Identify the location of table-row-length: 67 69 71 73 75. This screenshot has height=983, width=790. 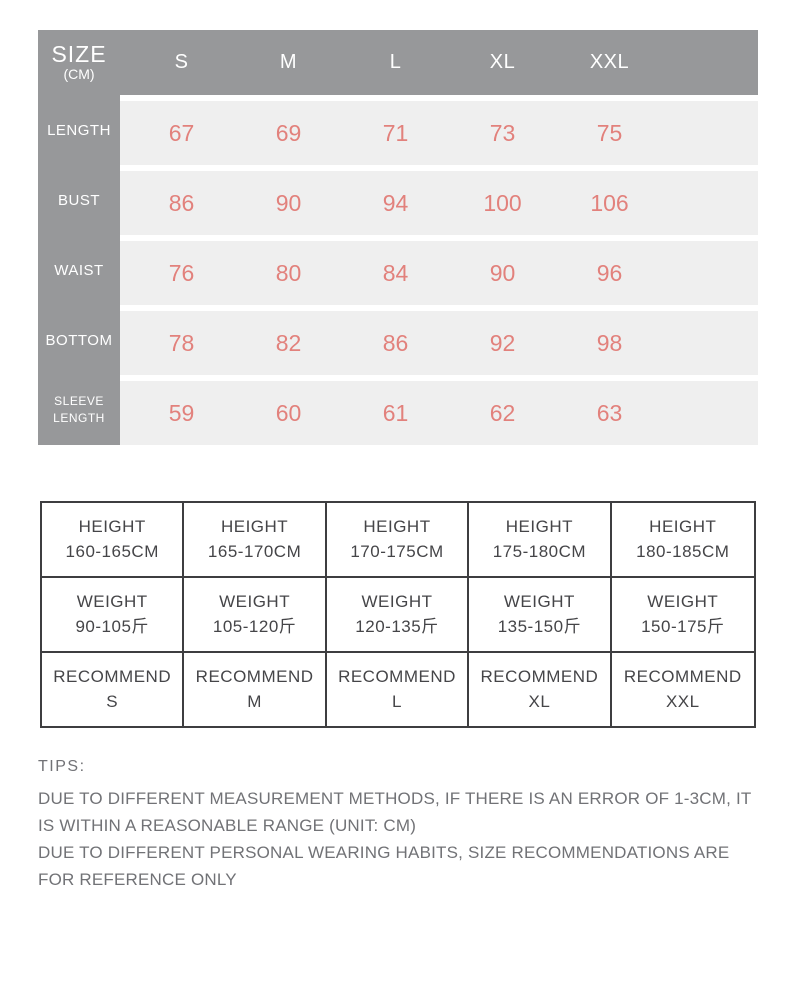
(439, 133).